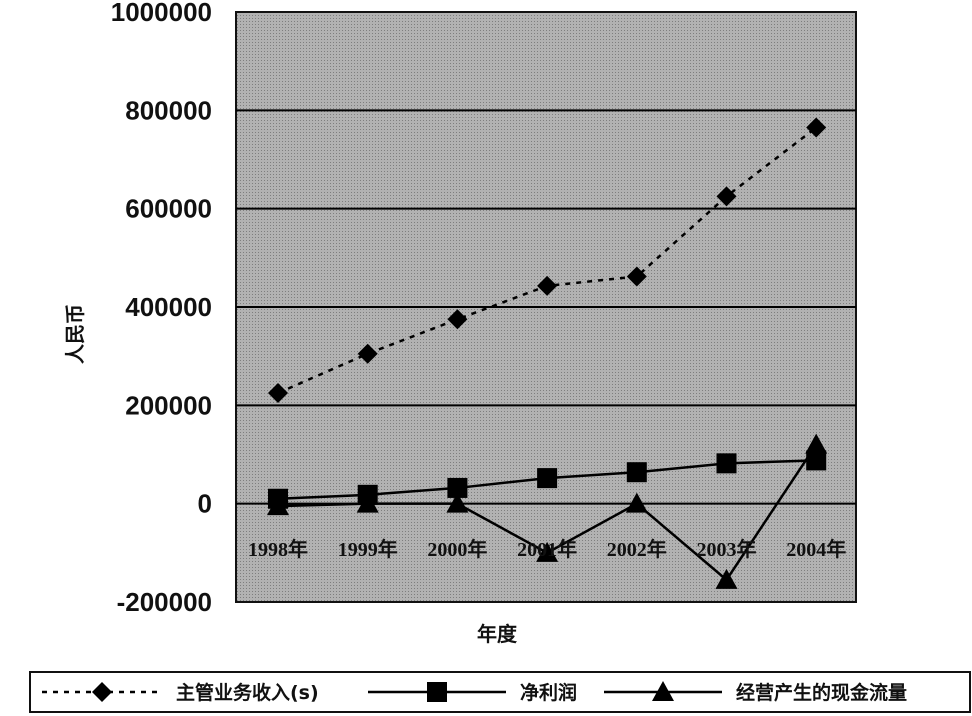 The image size is (972, 716). I want to click on data-point-square-2003, so click(726, 463).